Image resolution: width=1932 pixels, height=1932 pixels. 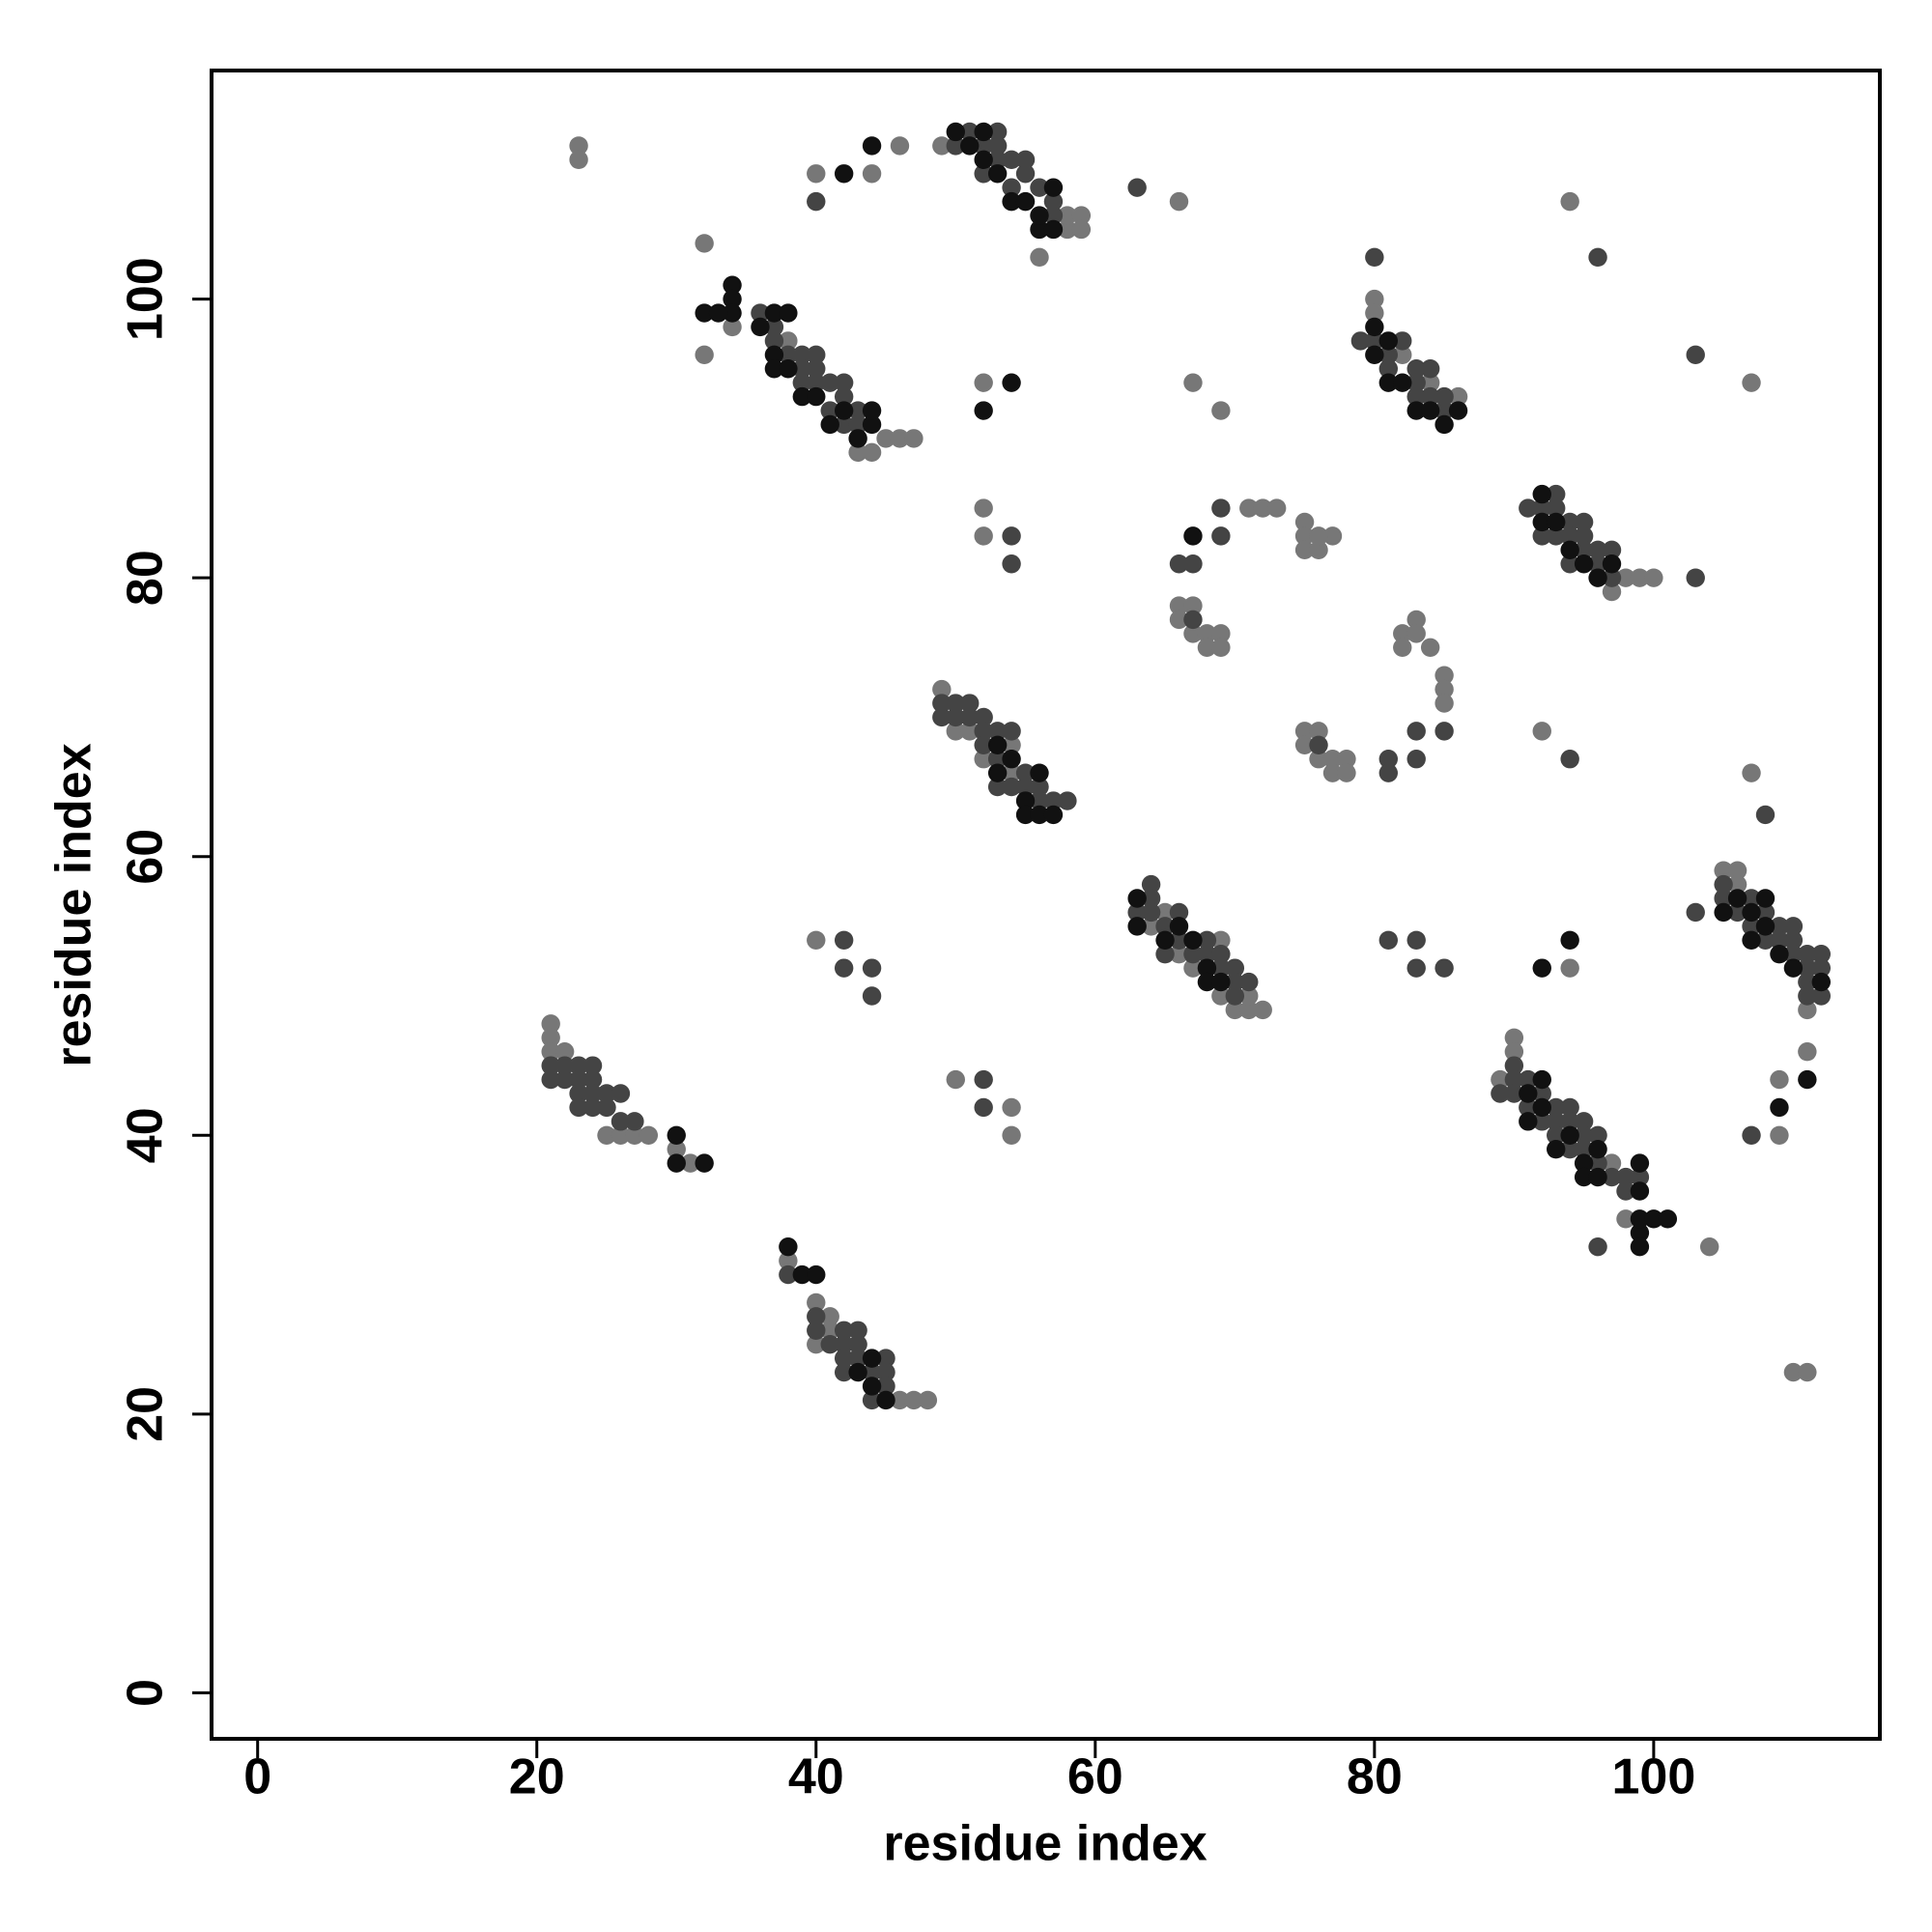 What do you see at coordinates (1375, 1777) in the screenshot?
I see `x-tick-label: 80` at bounding box center [1375, 1777].